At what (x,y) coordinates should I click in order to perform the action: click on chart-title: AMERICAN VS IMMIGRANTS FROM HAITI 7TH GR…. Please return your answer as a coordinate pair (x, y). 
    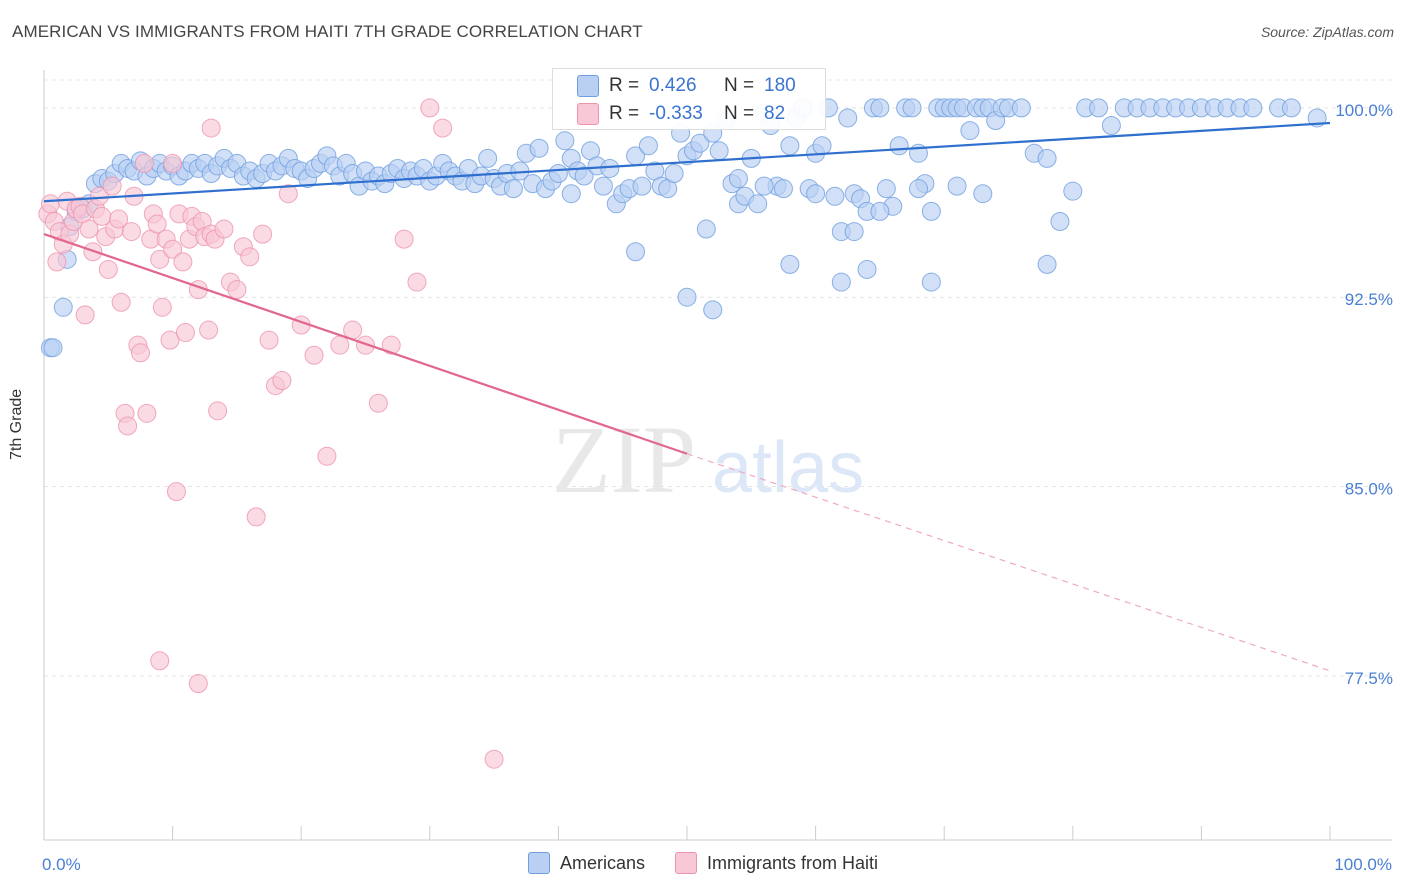
    Looking at the image, I should click on (327, 31).